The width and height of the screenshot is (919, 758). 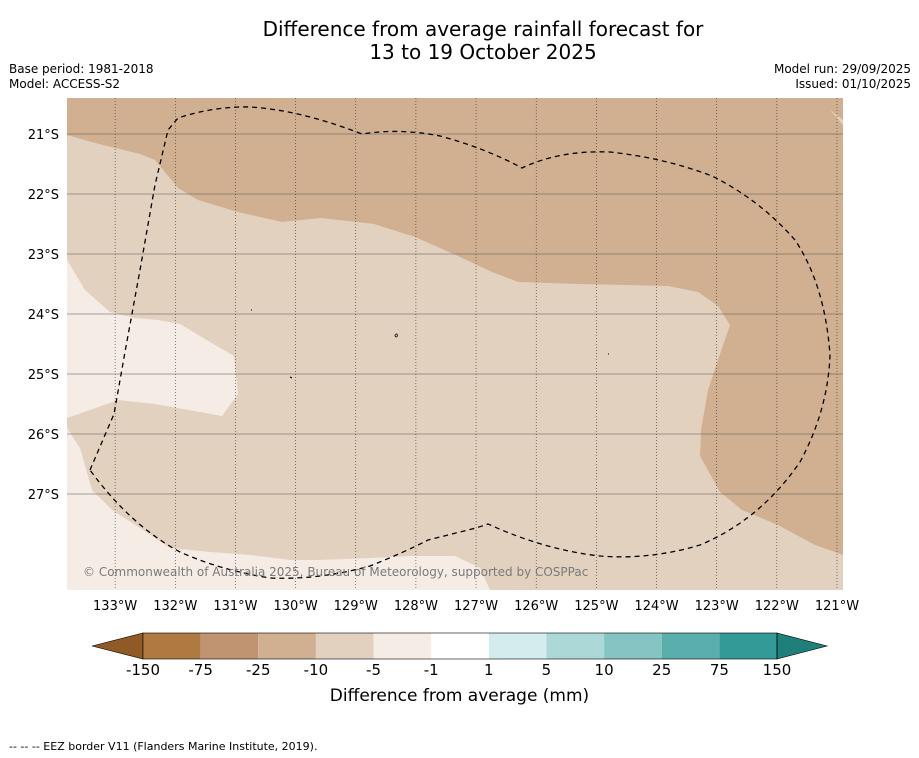 I want to click on lon-tick-label: 123°W, so click(x=717, y=606).